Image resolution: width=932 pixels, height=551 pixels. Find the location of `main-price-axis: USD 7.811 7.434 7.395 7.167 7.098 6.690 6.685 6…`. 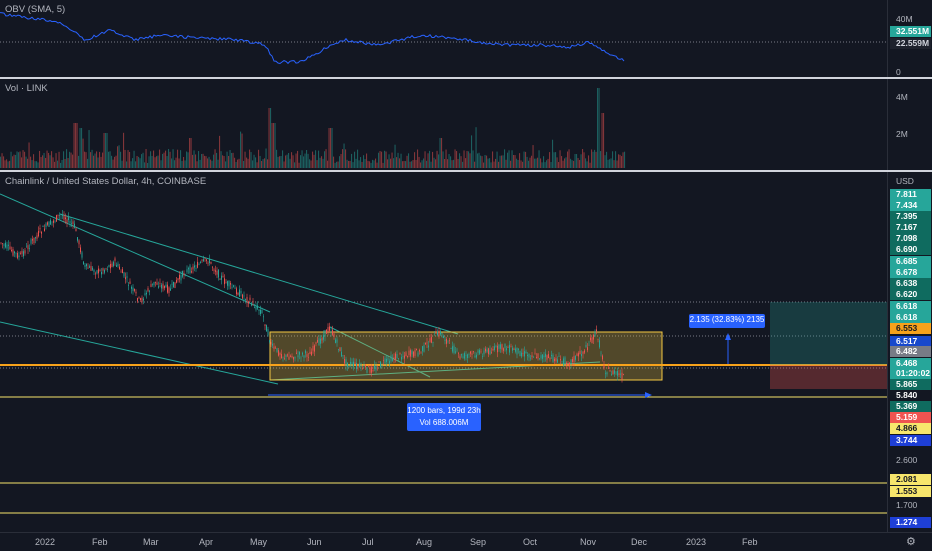

main-price-axis: USD 7.811 7.434 7.395 7.167 7.098 6.690 6.685 6… is located at coordinates (909, 352).